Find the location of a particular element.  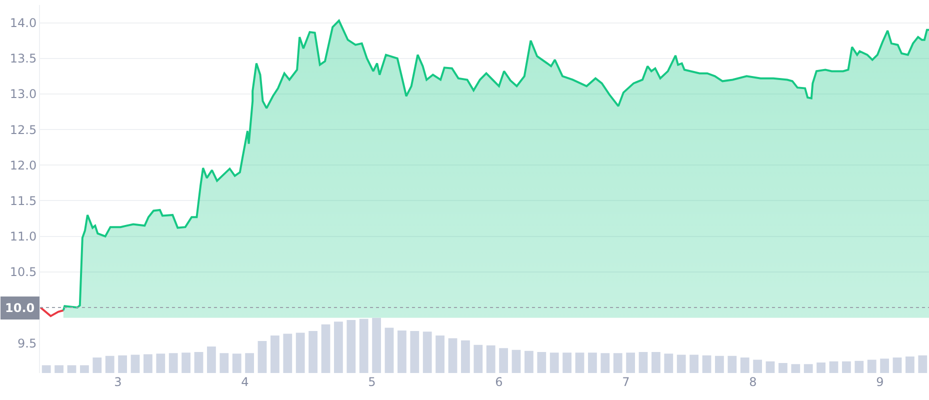

y-tick-label: 11.5 is located at coordinates (23, 201).